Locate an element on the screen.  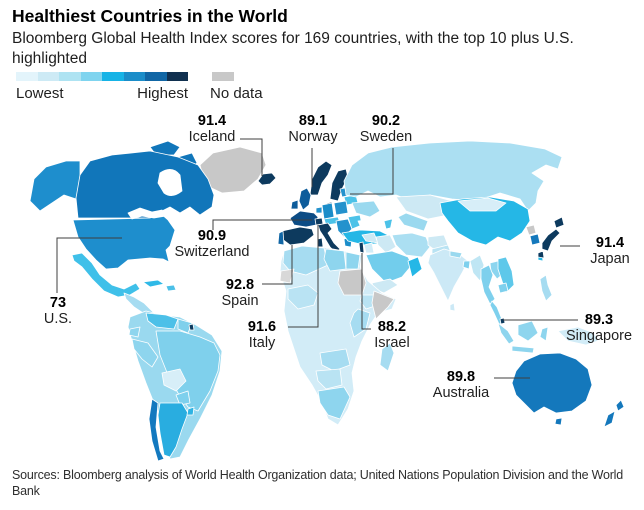
country-vietnam is located at coordinates (506, 275).